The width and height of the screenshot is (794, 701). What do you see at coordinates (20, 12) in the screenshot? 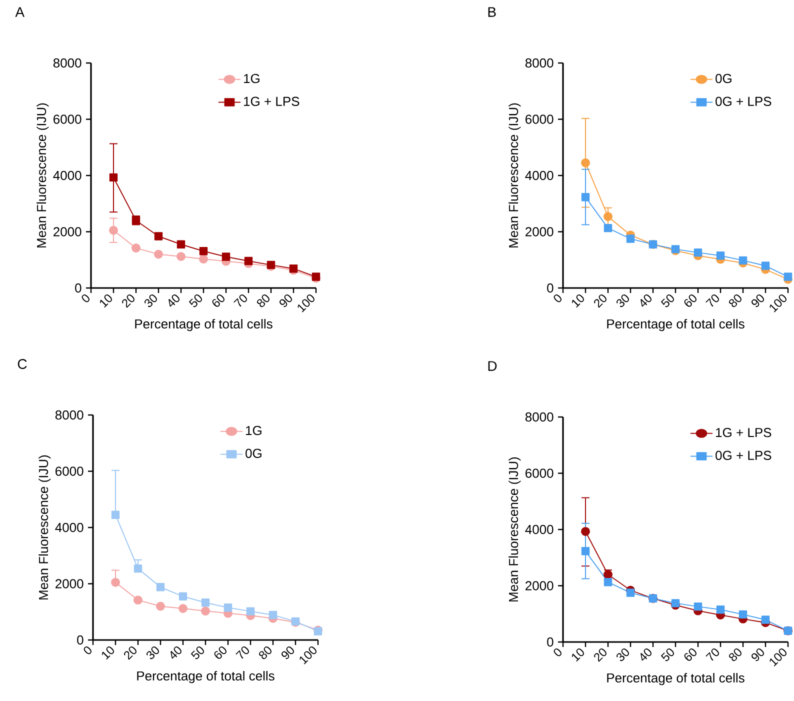
I see `chart-title: A` at bounding box center [20, 12].